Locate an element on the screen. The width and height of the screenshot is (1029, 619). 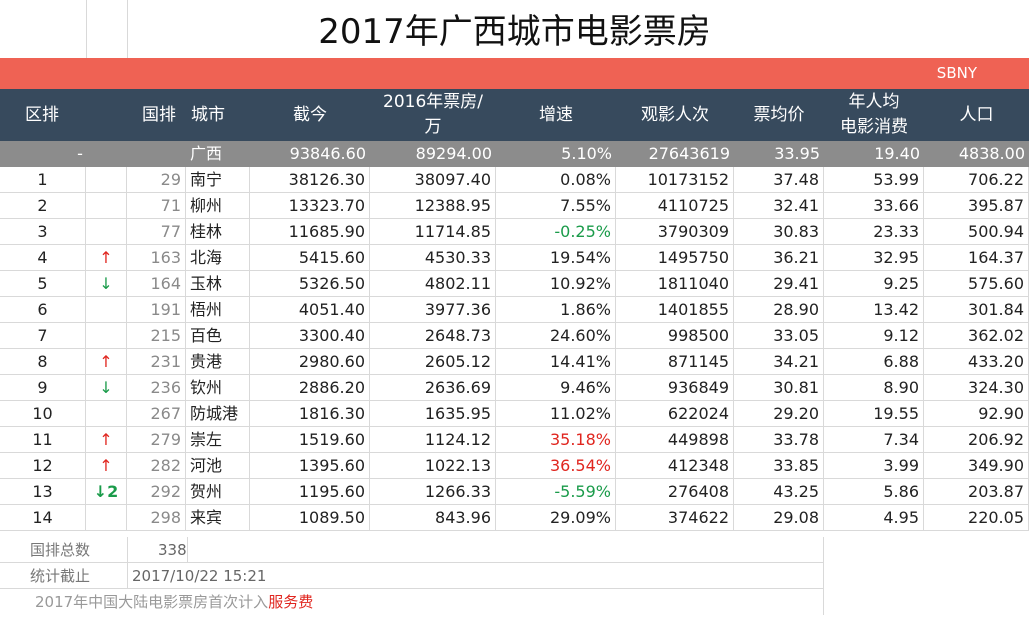
box-2016-cell: 38097.40 is located at coordinates (433, 180).